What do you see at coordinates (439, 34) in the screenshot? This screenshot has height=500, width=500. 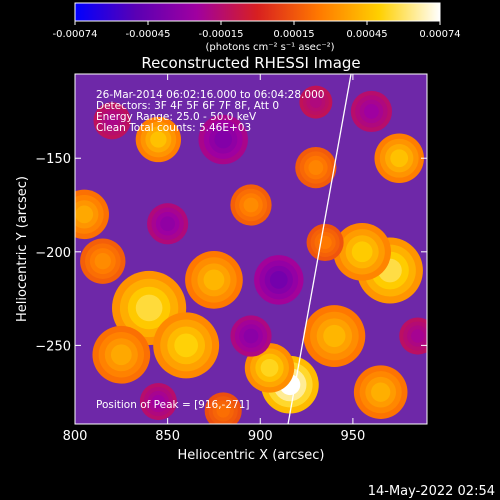 I see `colorbar-tick-label: 0.00074` at bounding box center [439, 34].